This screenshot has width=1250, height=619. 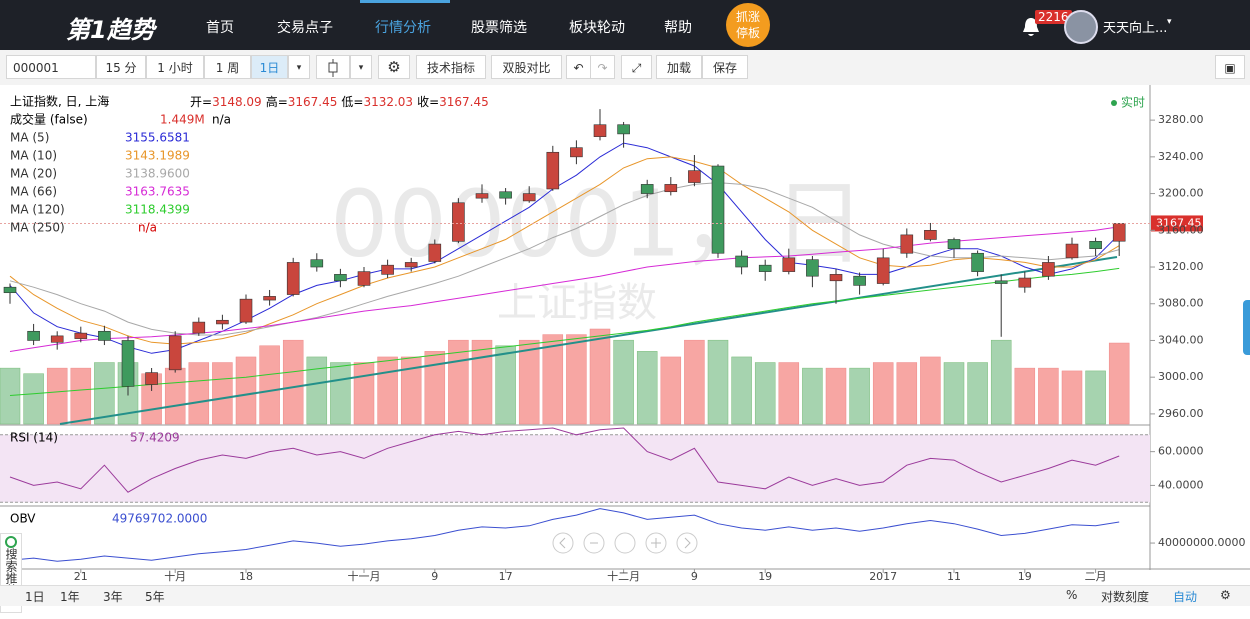 I want to click on snapshot-button: ▣, so click(x=1230, y=67).